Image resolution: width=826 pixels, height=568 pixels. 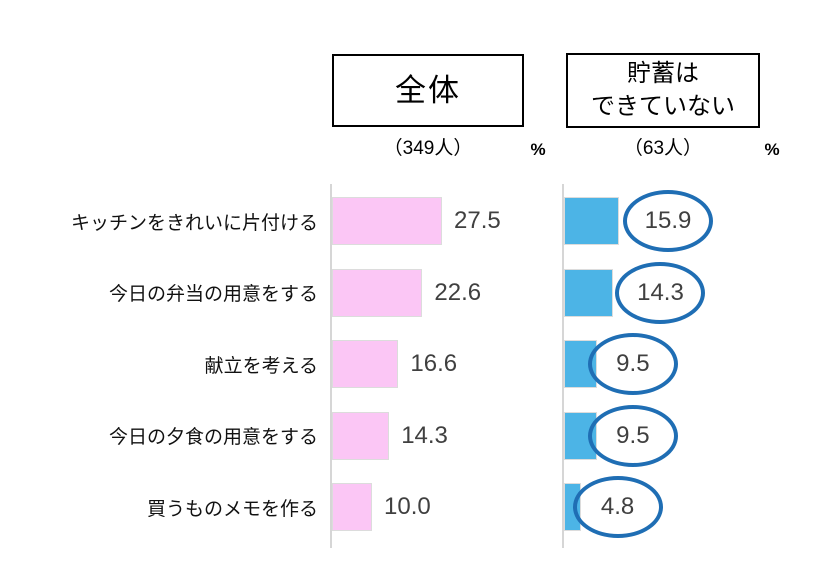 What do you see at coordinates (663, 74) in the screenshot?
I see `group-title-no-savings-line1: 貯蓄は` at bounding box center [663, 74].